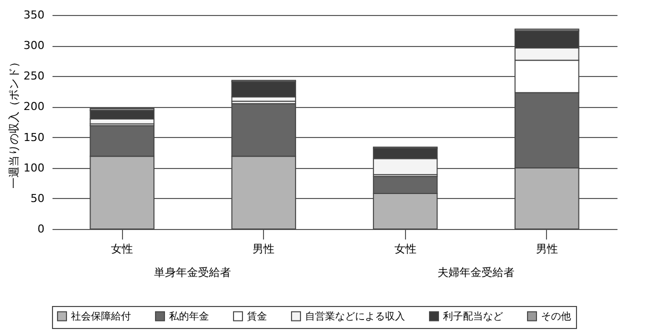  Describe the element at coordinates (34, 107) in the screenshot. I see `y-tick-label: 200` at that location.